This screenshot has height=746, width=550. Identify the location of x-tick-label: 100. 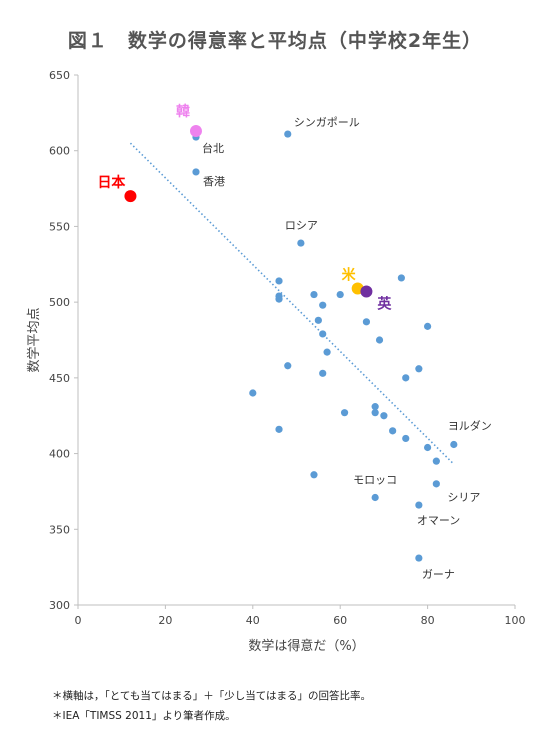
(515, 620).